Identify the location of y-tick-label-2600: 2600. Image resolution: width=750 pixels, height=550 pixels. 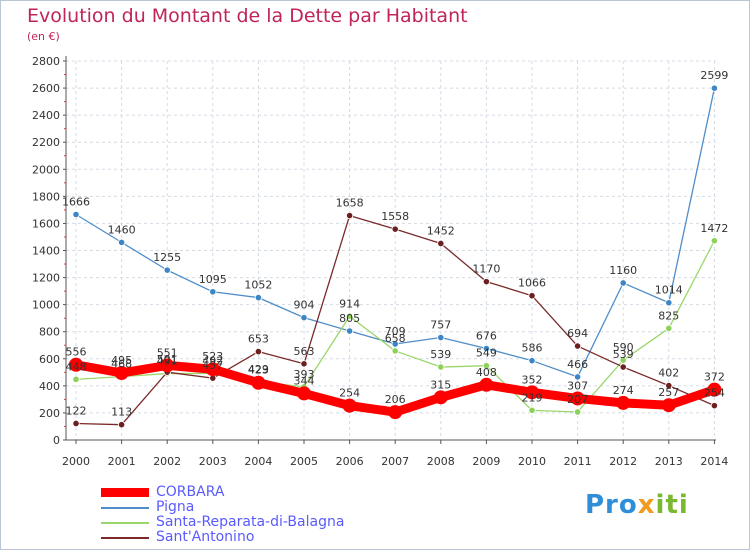
(46, 88).